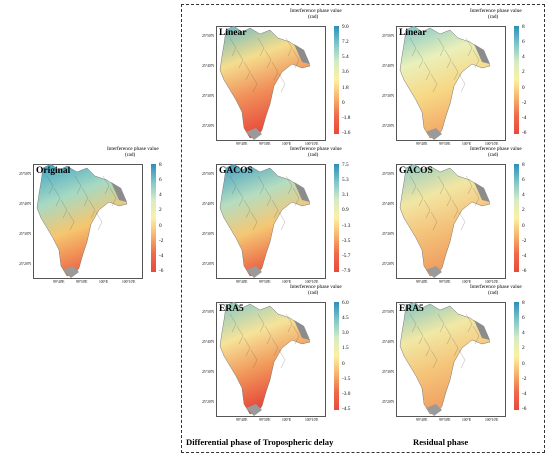  What do you see at coordinates (130, 155) in the screenshot?
I see `colorbar-unit: (rad)` at bounding box center [130, 155].